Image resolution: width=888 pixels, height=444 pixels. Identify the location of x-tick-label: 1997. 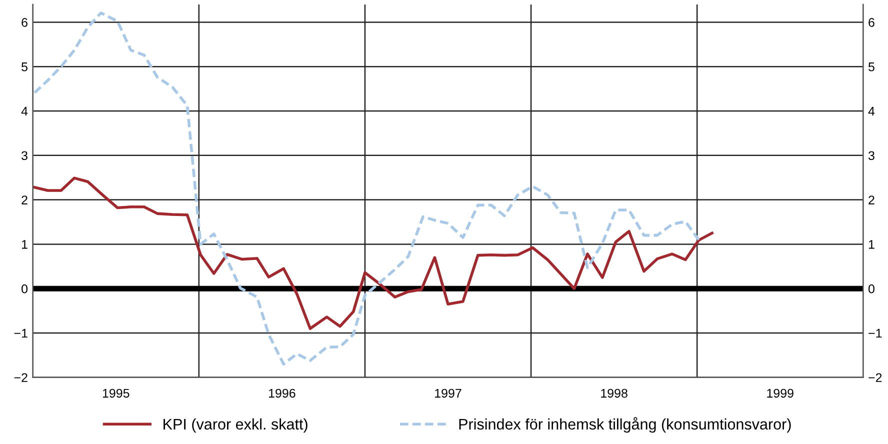
(448, 393).